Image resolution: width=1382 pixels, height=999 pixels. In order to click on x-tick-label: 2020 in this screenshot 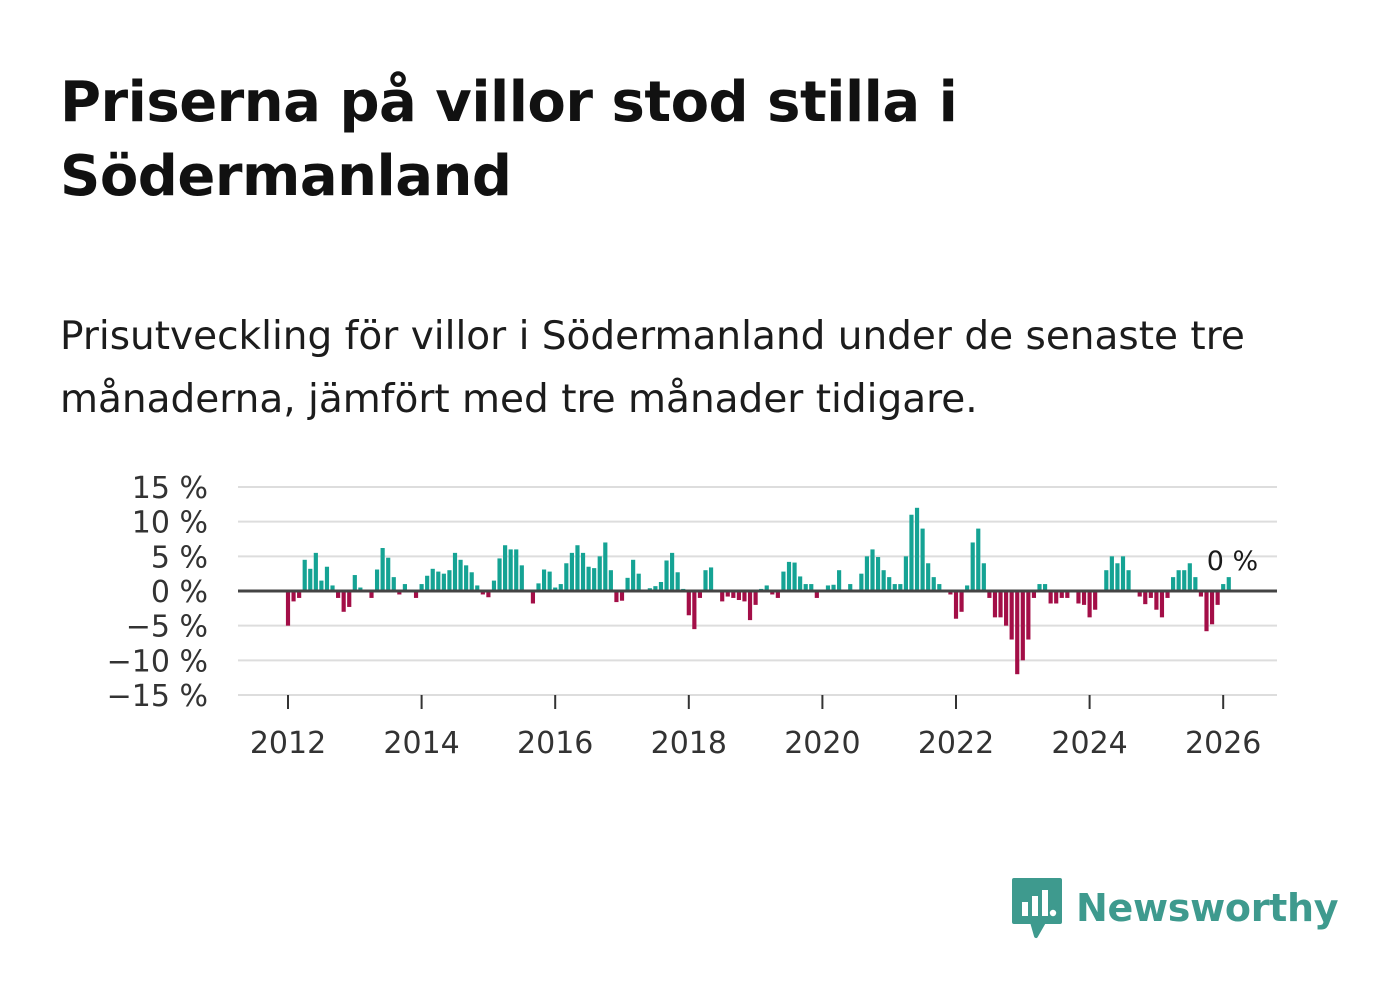, I will do `click(822, 743)`.